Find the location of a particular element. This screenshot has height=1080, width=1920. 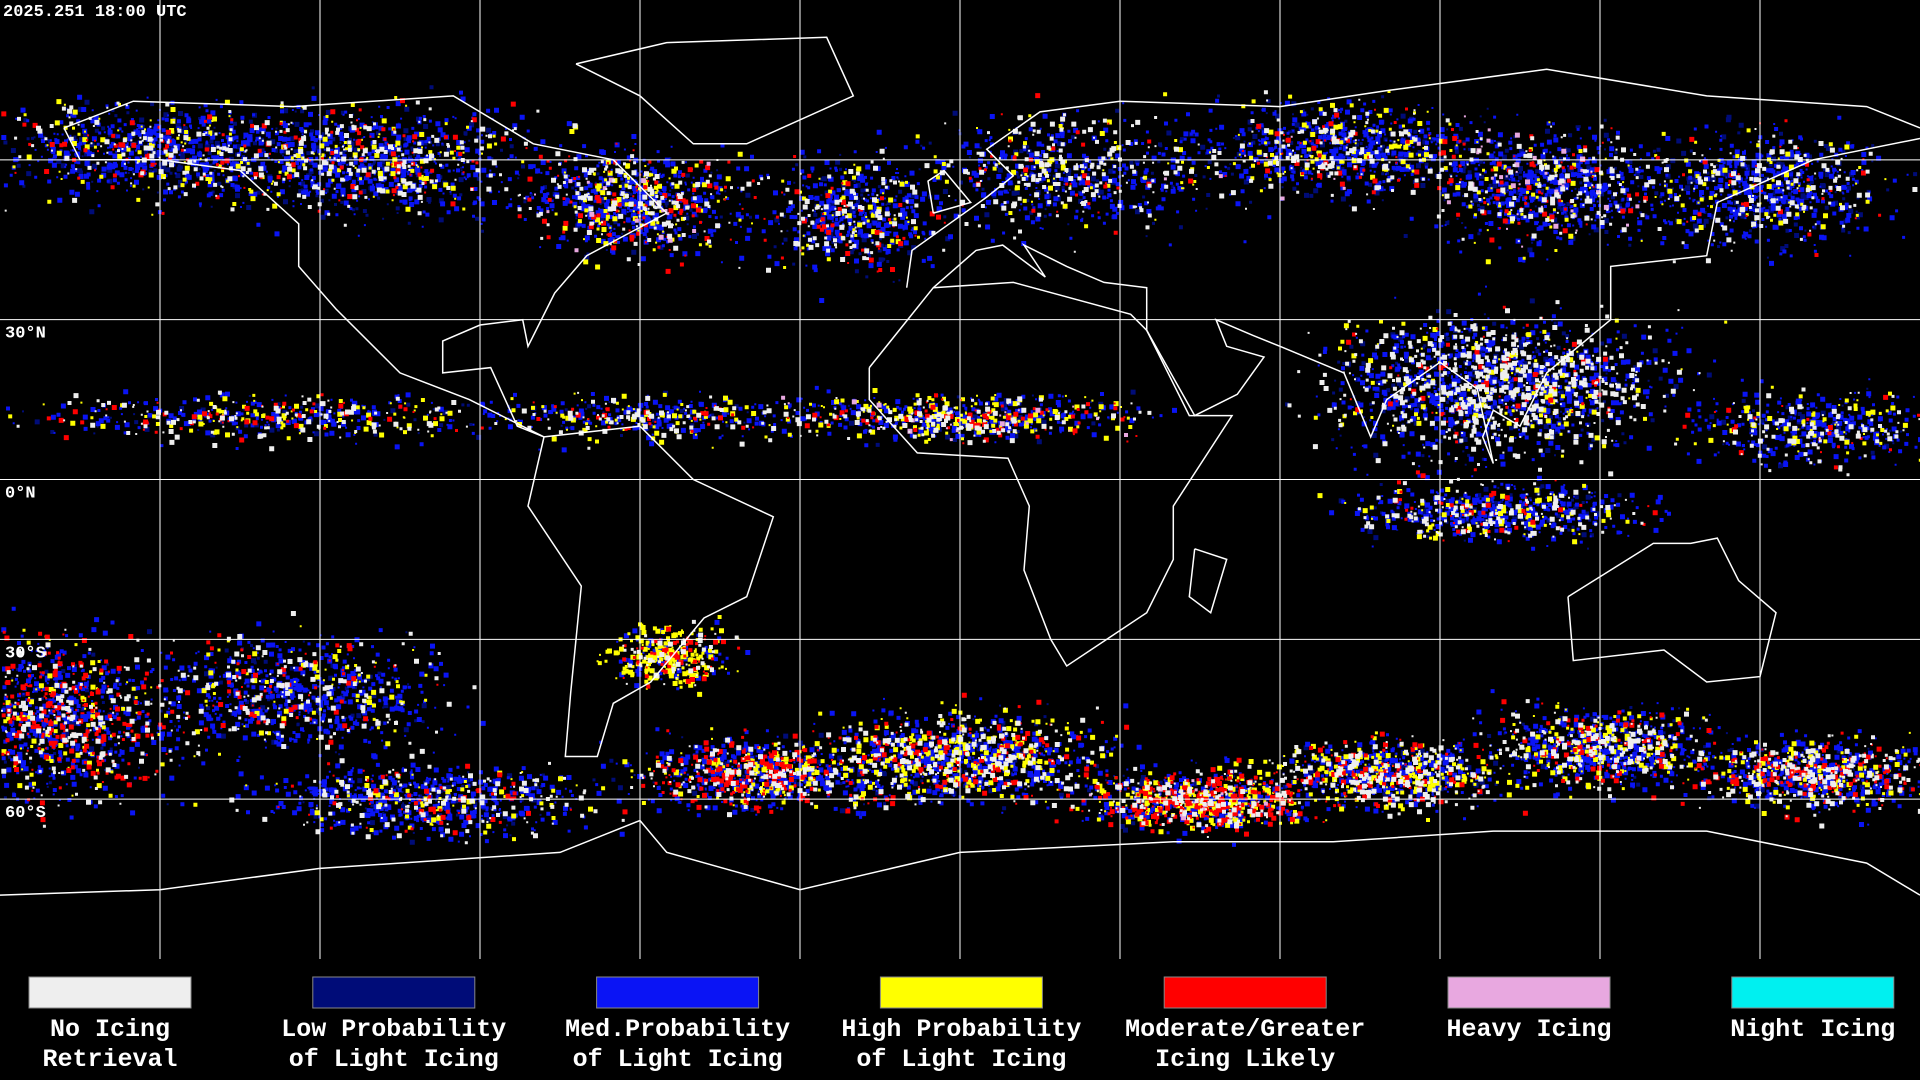

legend-label: Retrieval is located at coordinates (109, 1059).